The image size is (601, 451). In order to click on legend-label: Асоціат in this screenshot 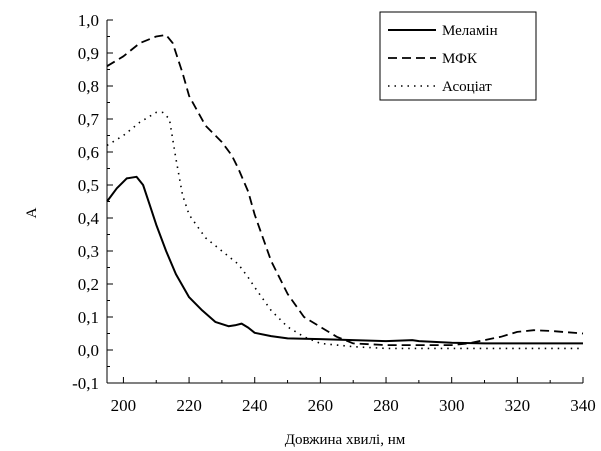, I will do `click(467, 87)`.